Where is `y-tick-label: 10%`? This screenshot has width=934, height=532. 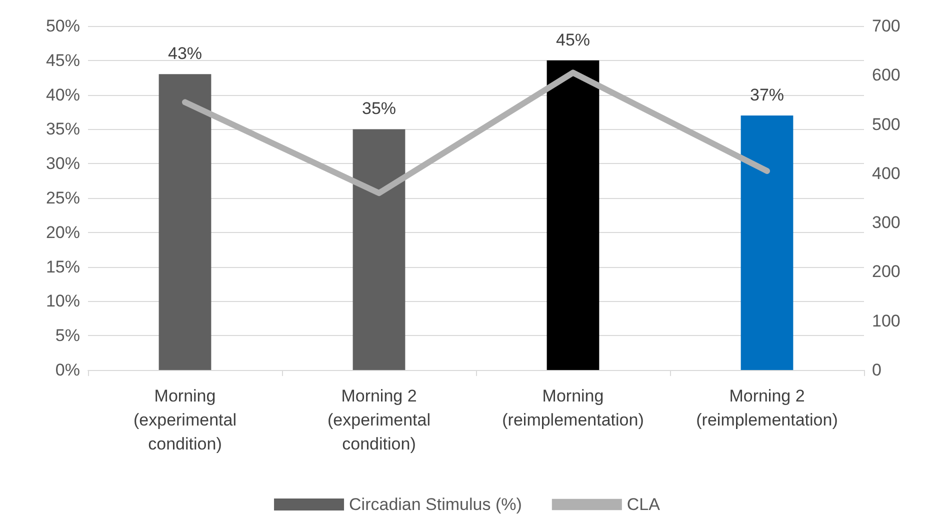 y-tick-label: 10% is located at coordinates (63, 301).